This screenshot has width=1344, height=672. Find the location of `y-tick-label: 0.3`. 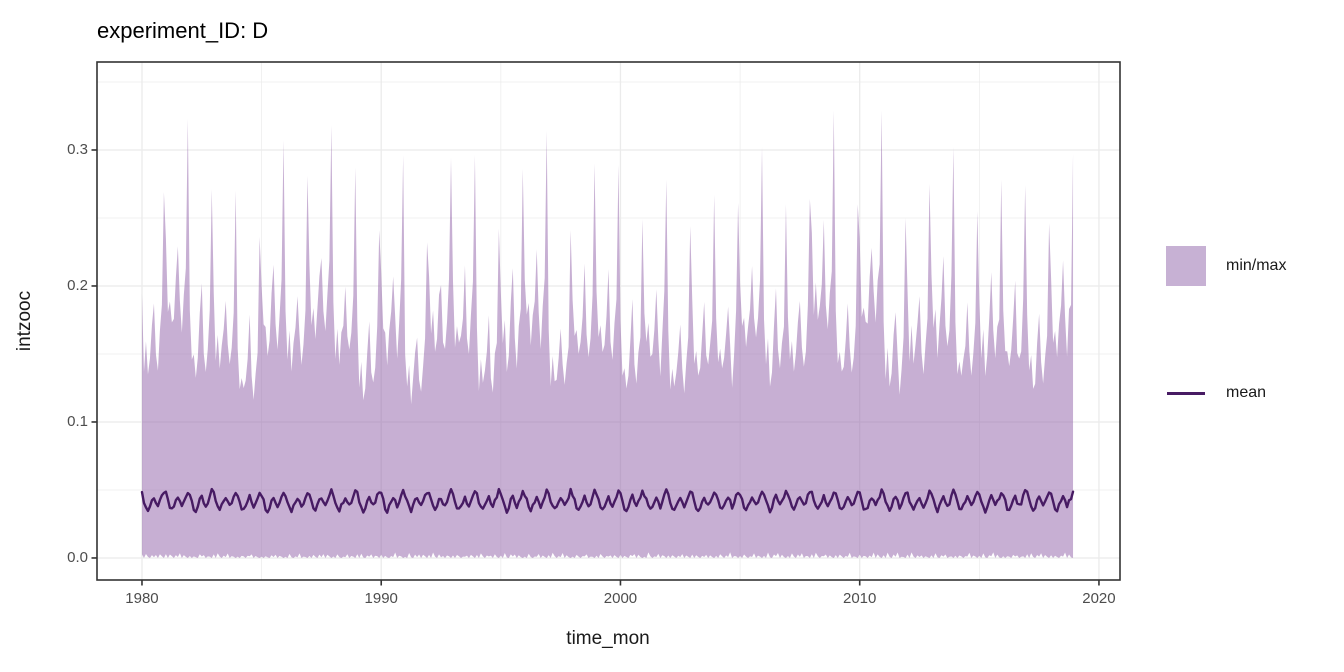

y-tick-label: 0.3 is located at coordinates (77, 149).